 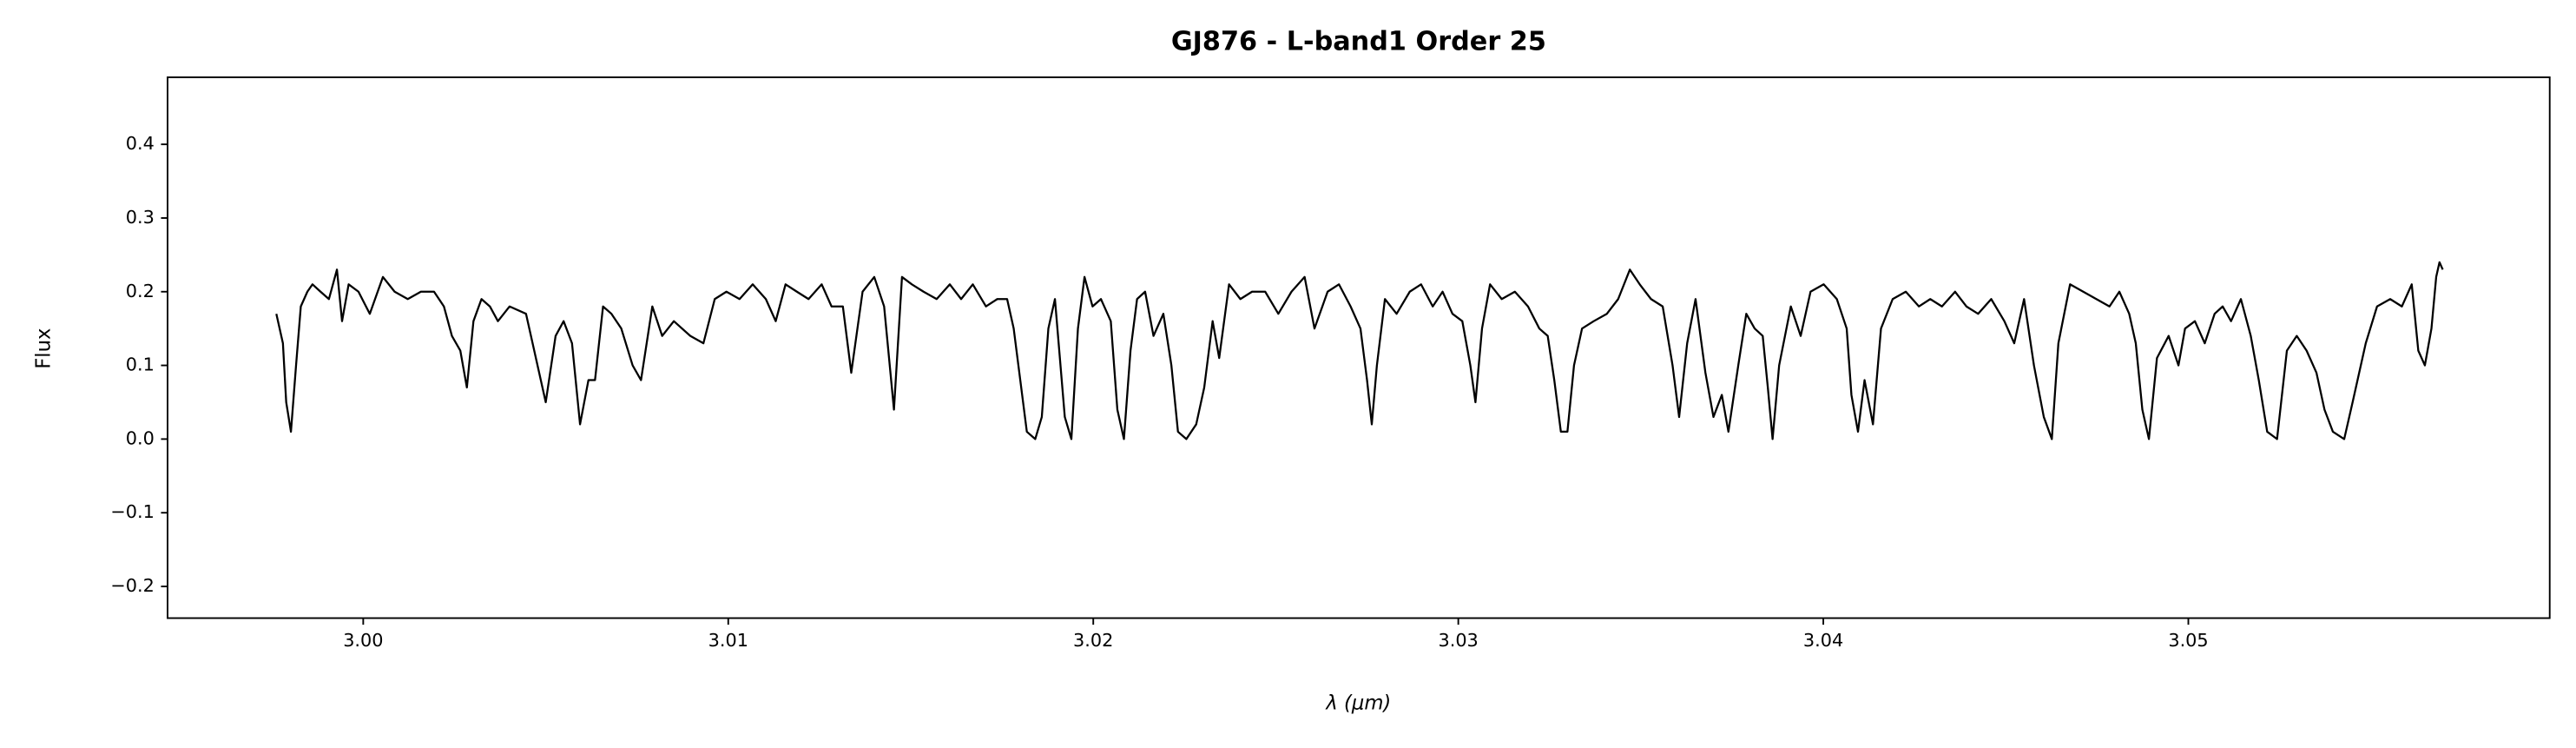 I want to click on y-tick-label: 0.3, so click(x=140, y=217).